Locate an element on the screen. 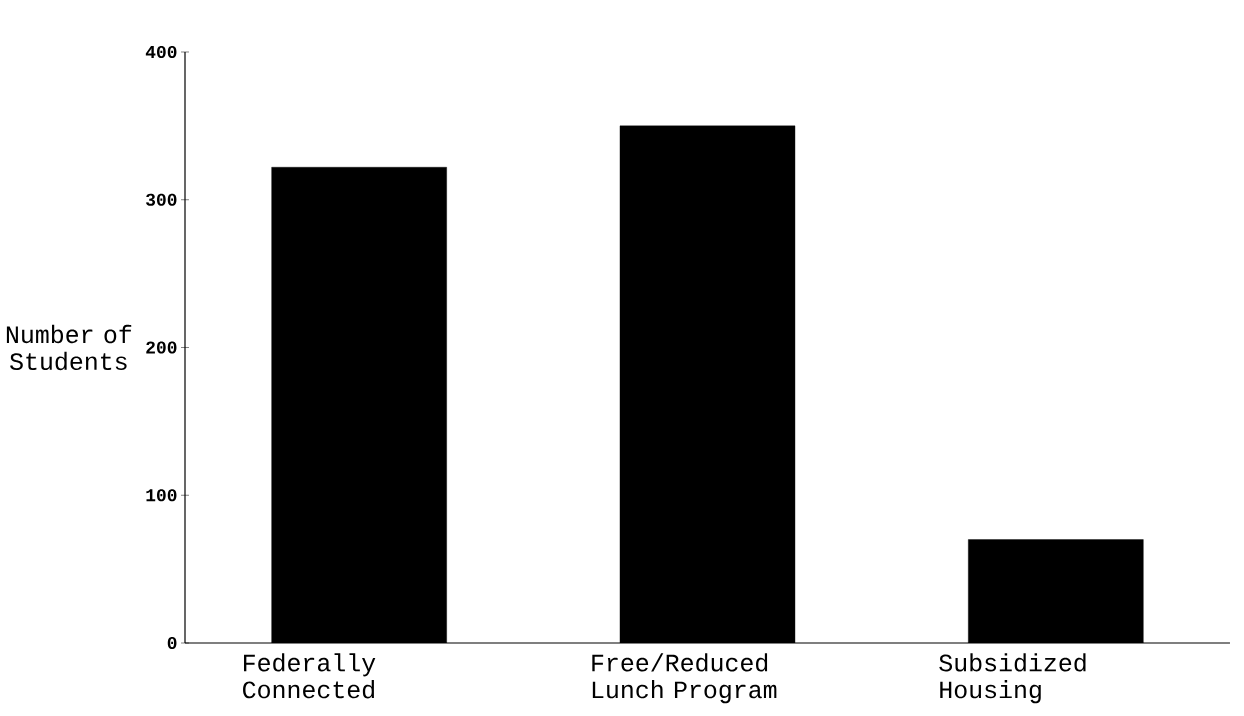  y-tick-label: 200 is located at coordinates (161, 347).